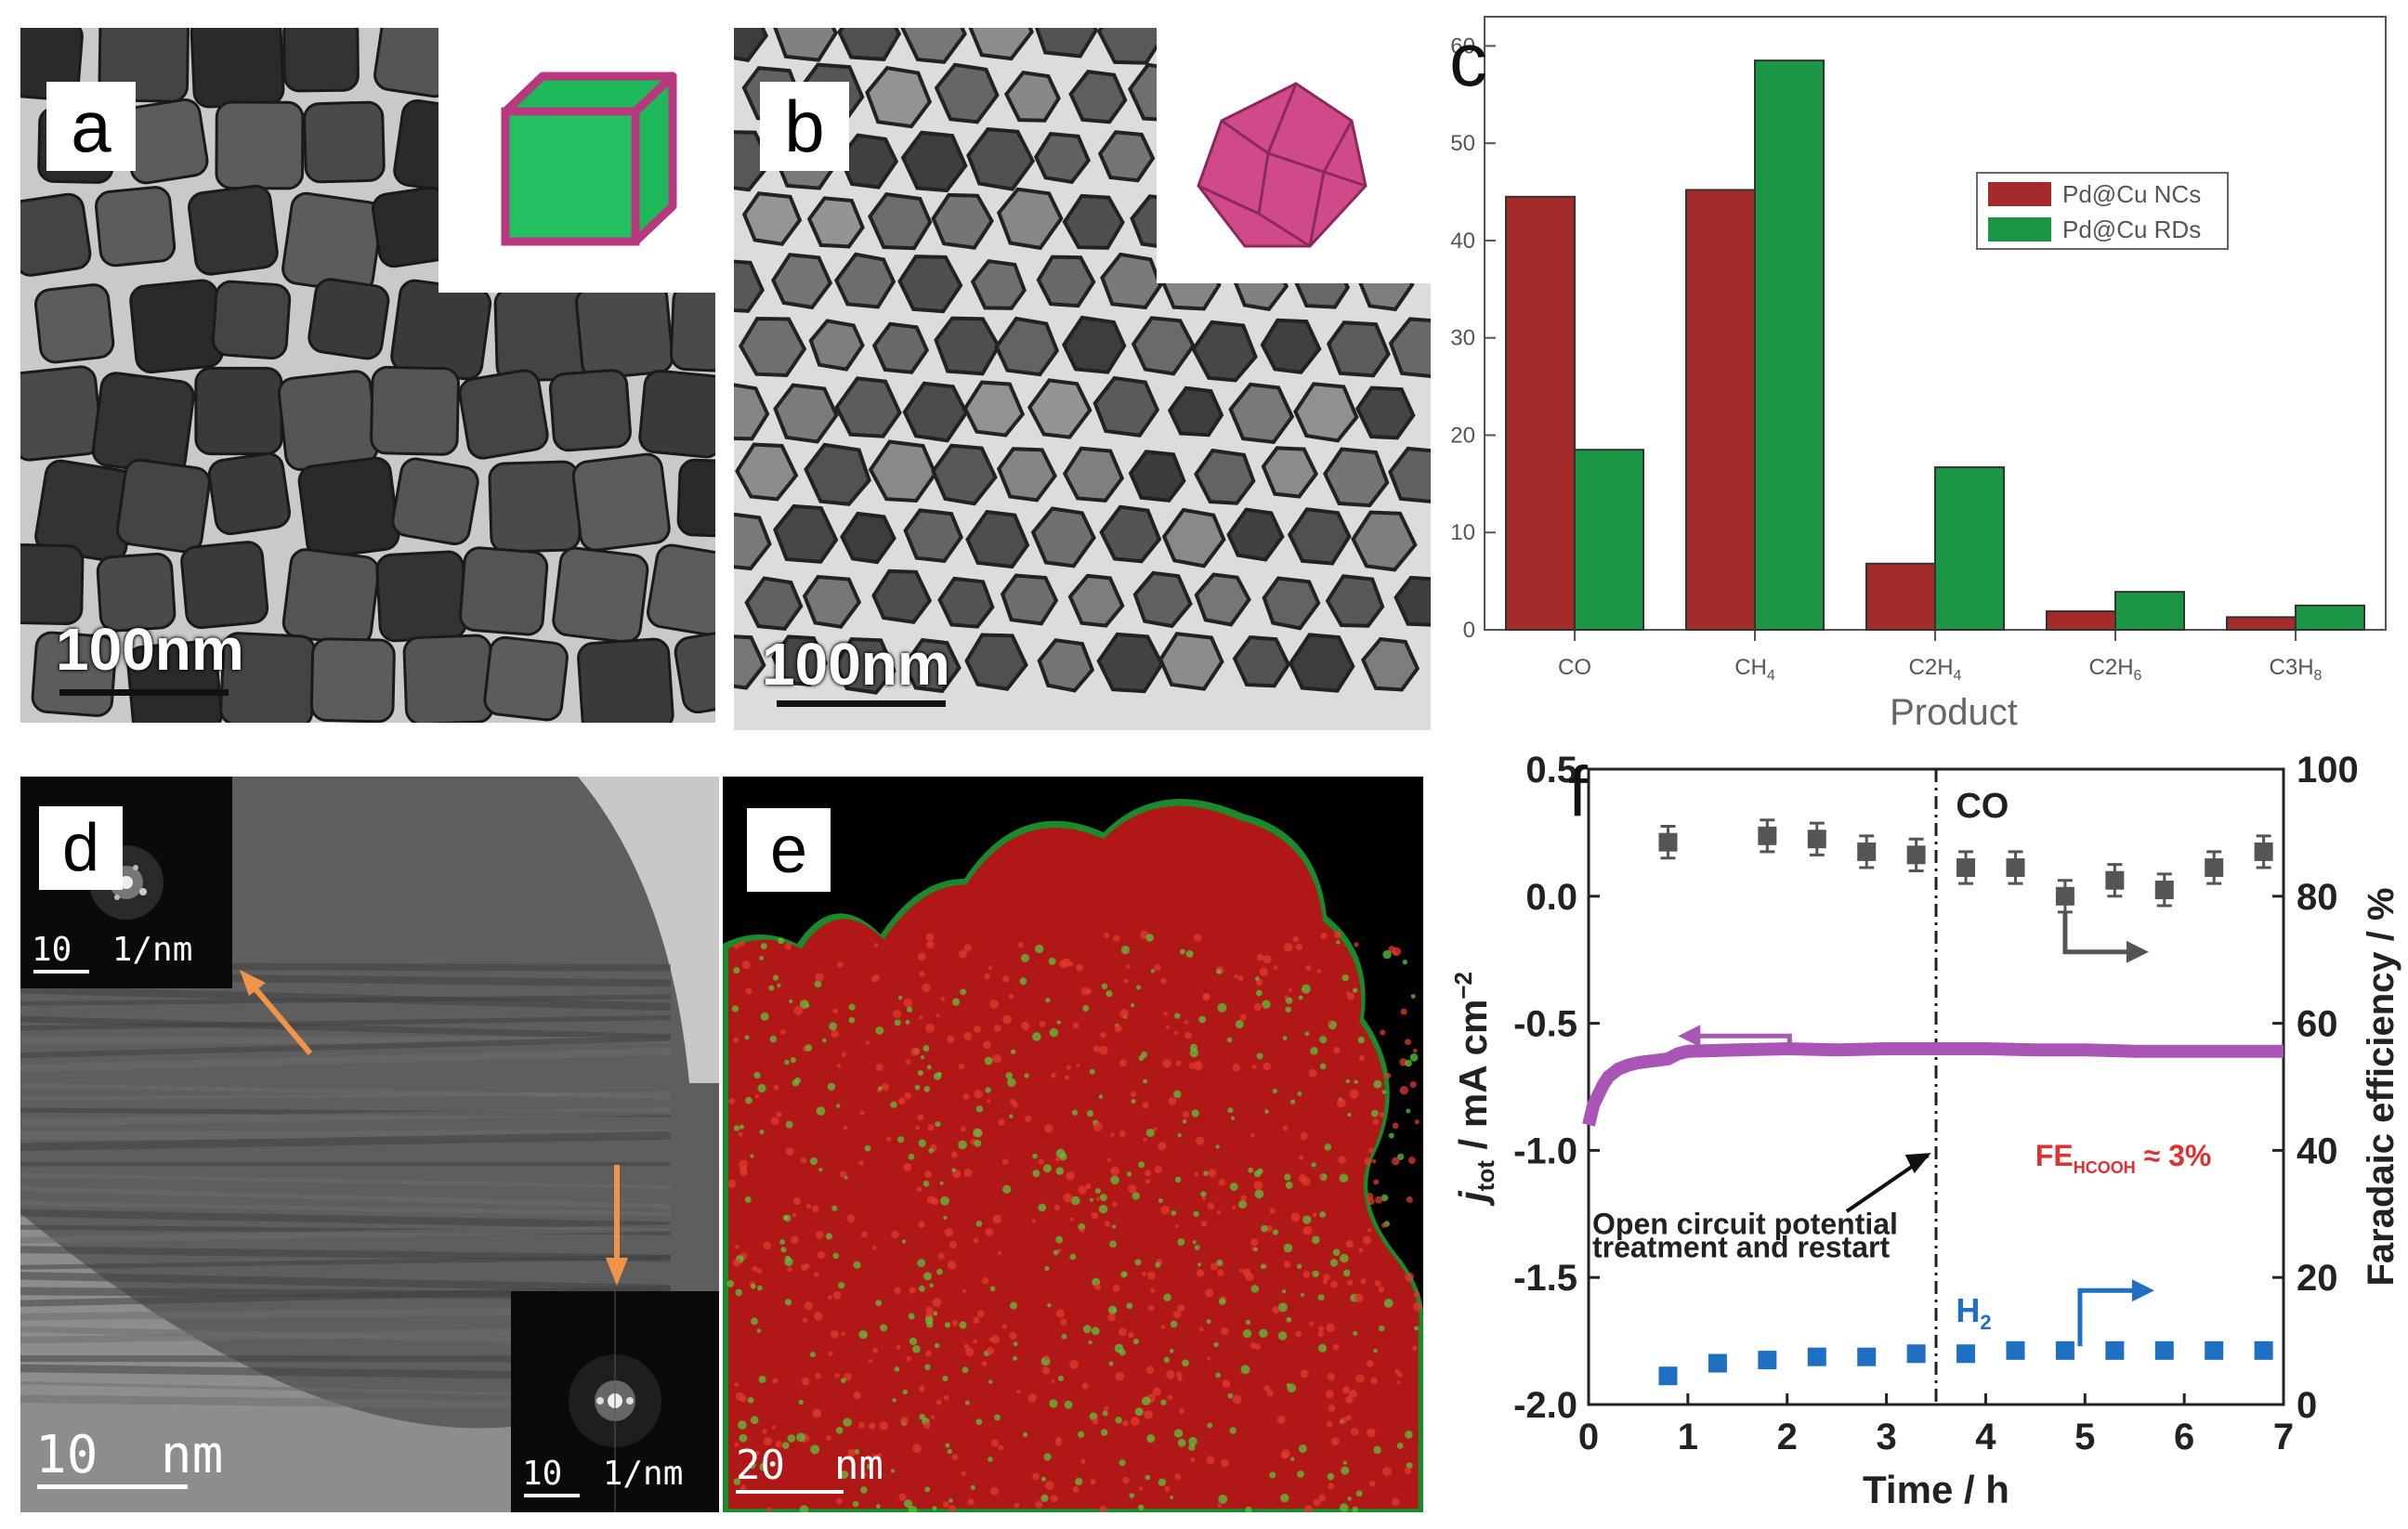 The width and height of the screenshot is (2408, 1529). I want to click on rd-inset, so click(1294, 155).